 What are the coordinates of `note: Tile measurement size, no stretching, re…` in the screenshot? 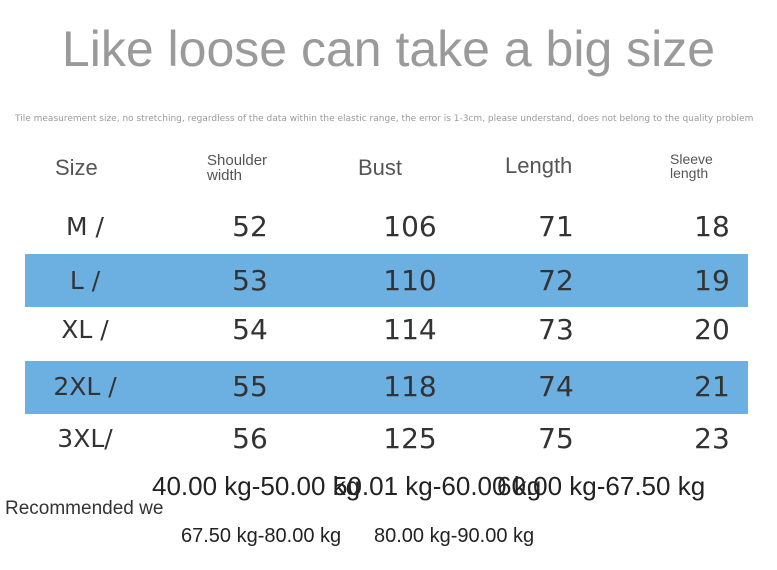 It's located at (384, 119).